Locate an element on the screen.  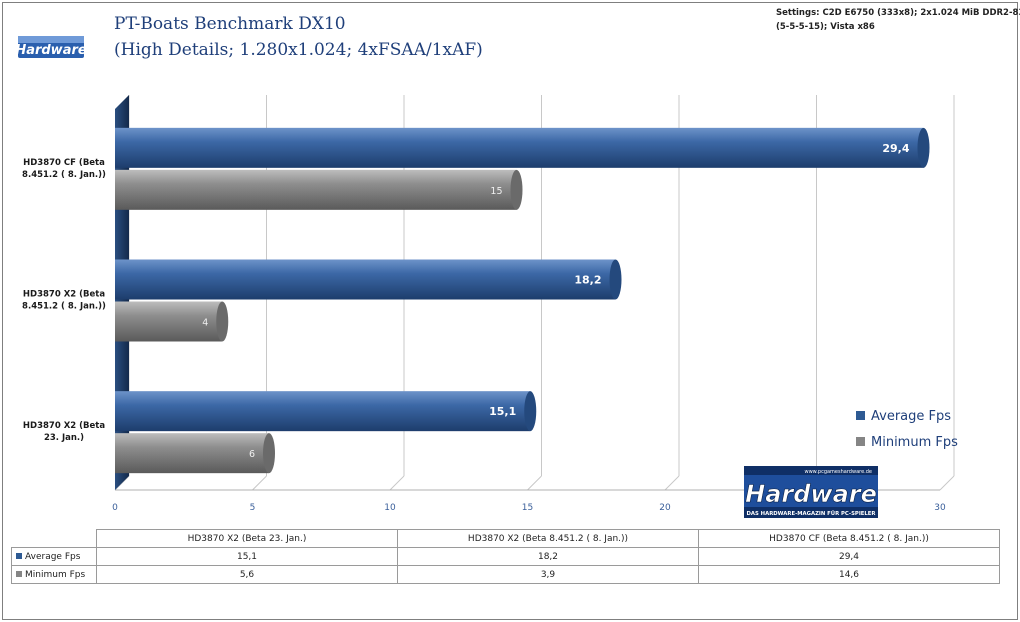
bar-data-label: 15,1 is located at coordinates (502, 411).